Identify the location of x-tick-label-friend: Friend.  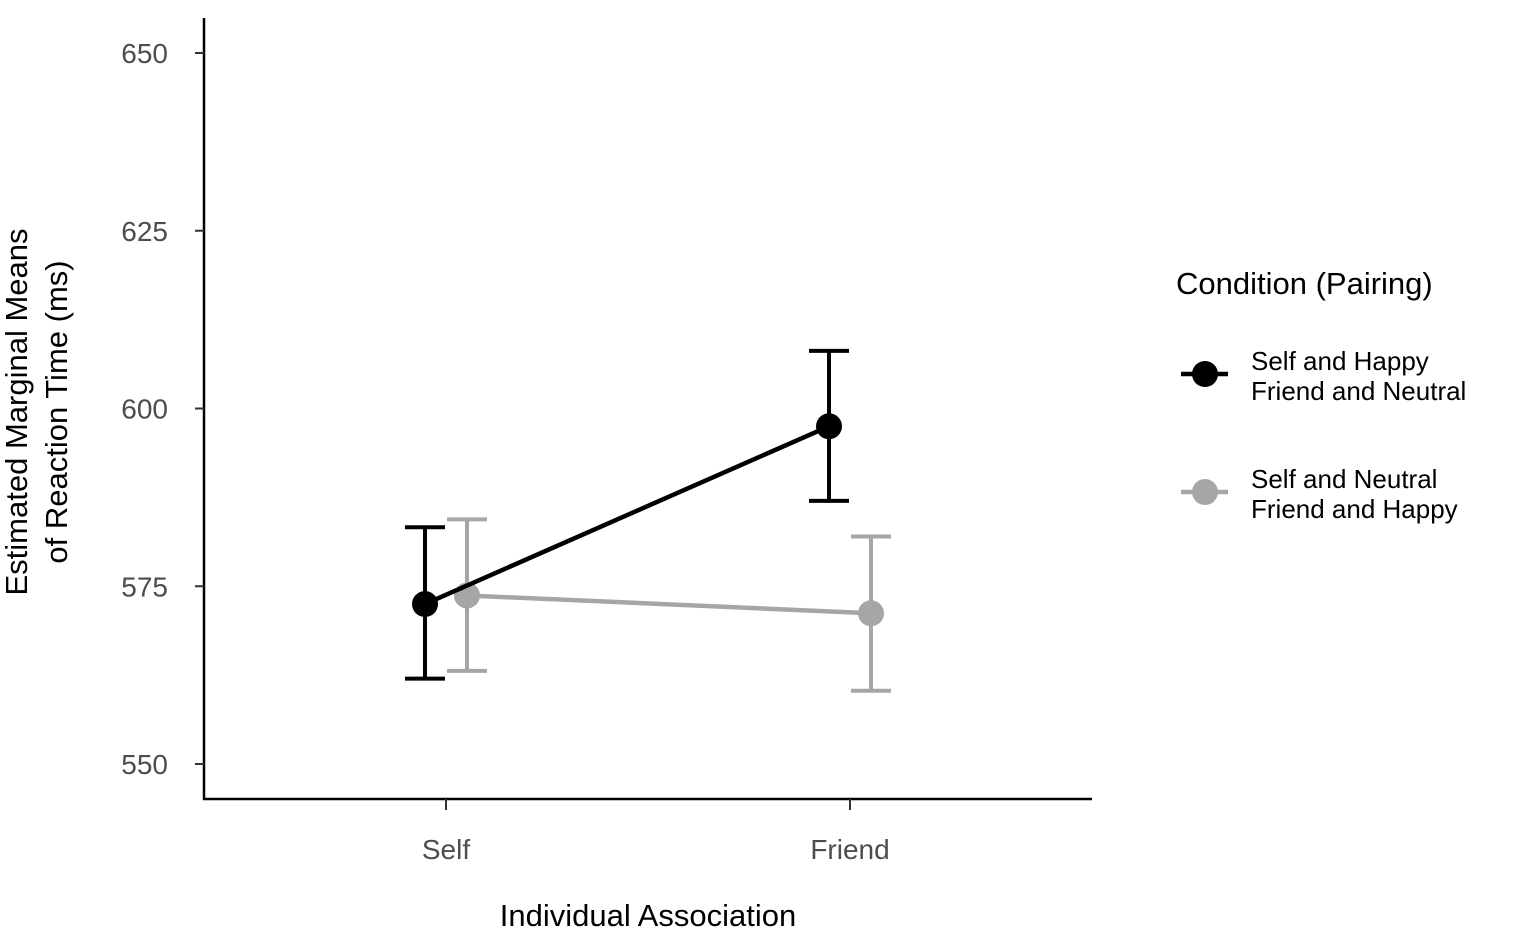
(849, 849).